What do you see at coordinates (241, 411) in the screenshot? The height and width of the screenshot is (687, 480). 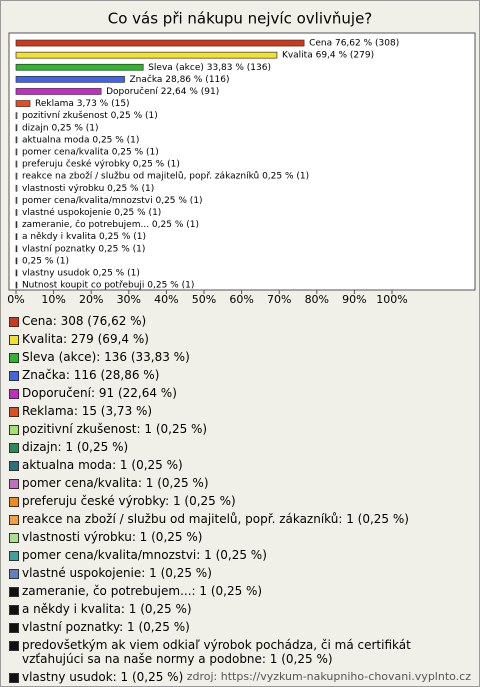 I see `legend-item: Reklama: 15 (3,73 %)` at bounding box center [241, 411].